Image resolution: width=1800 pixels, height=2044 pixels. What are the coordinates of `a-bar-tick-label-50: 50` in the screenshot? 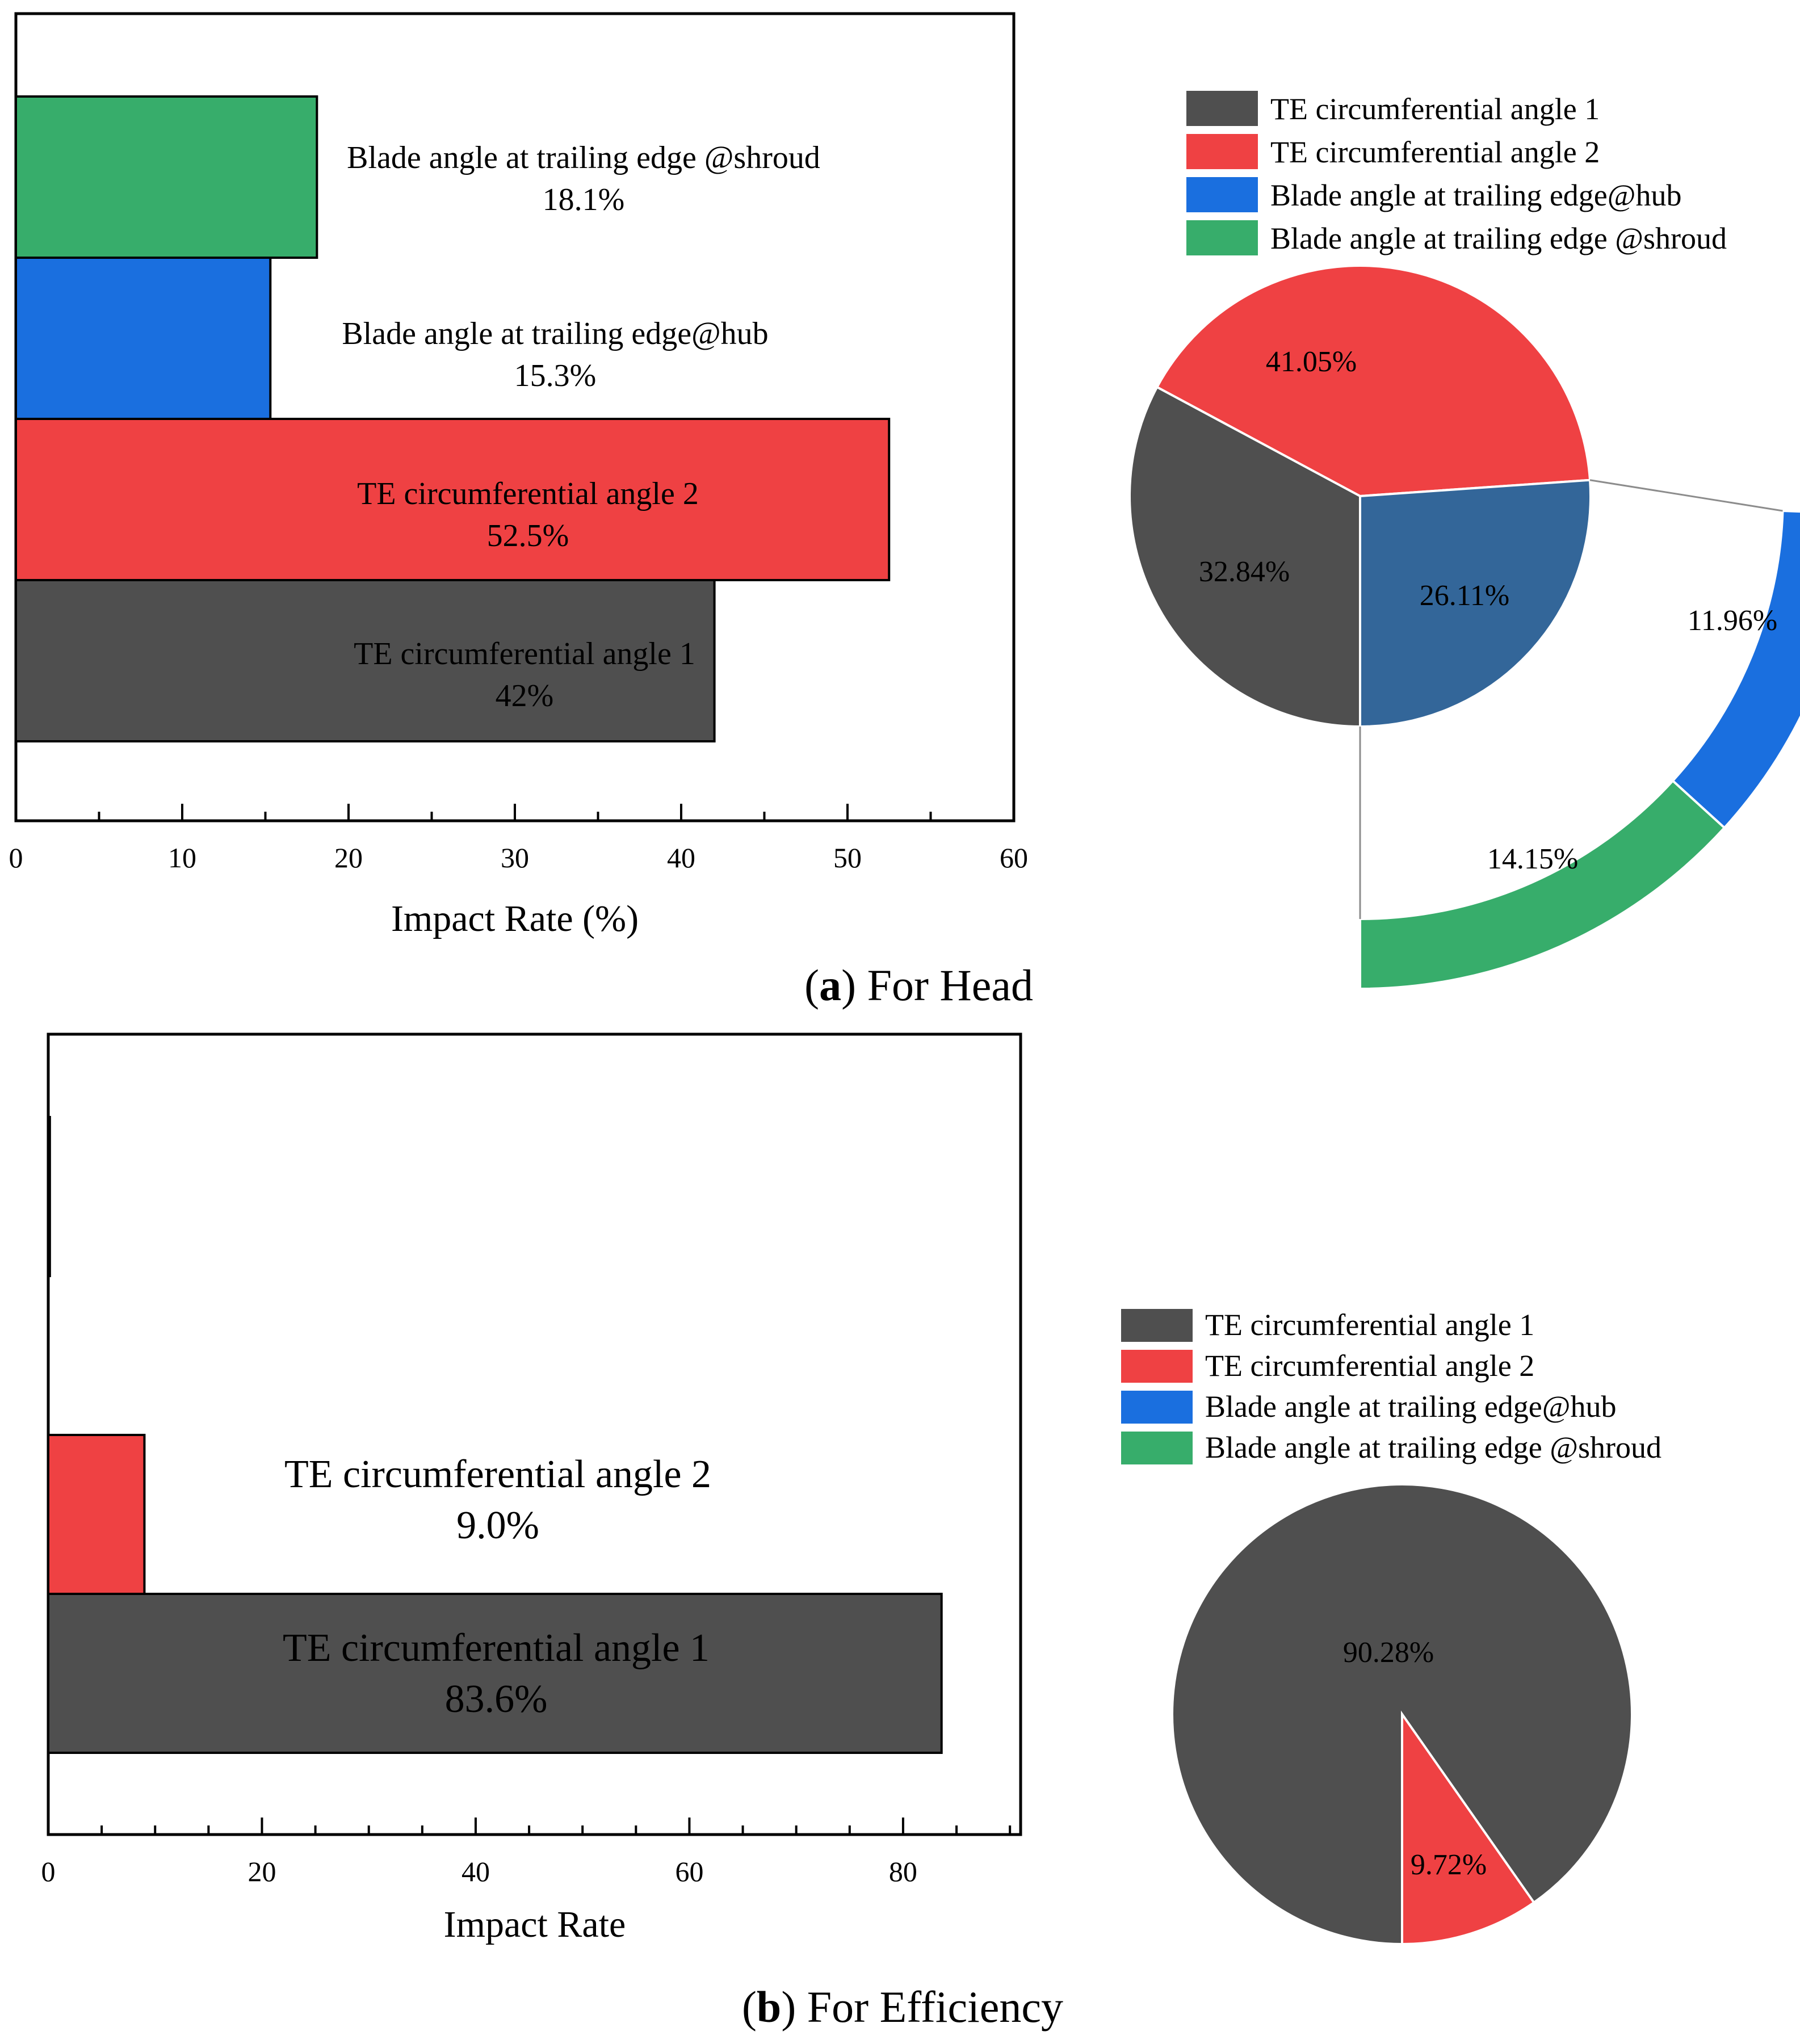 It's located at (847, 858).